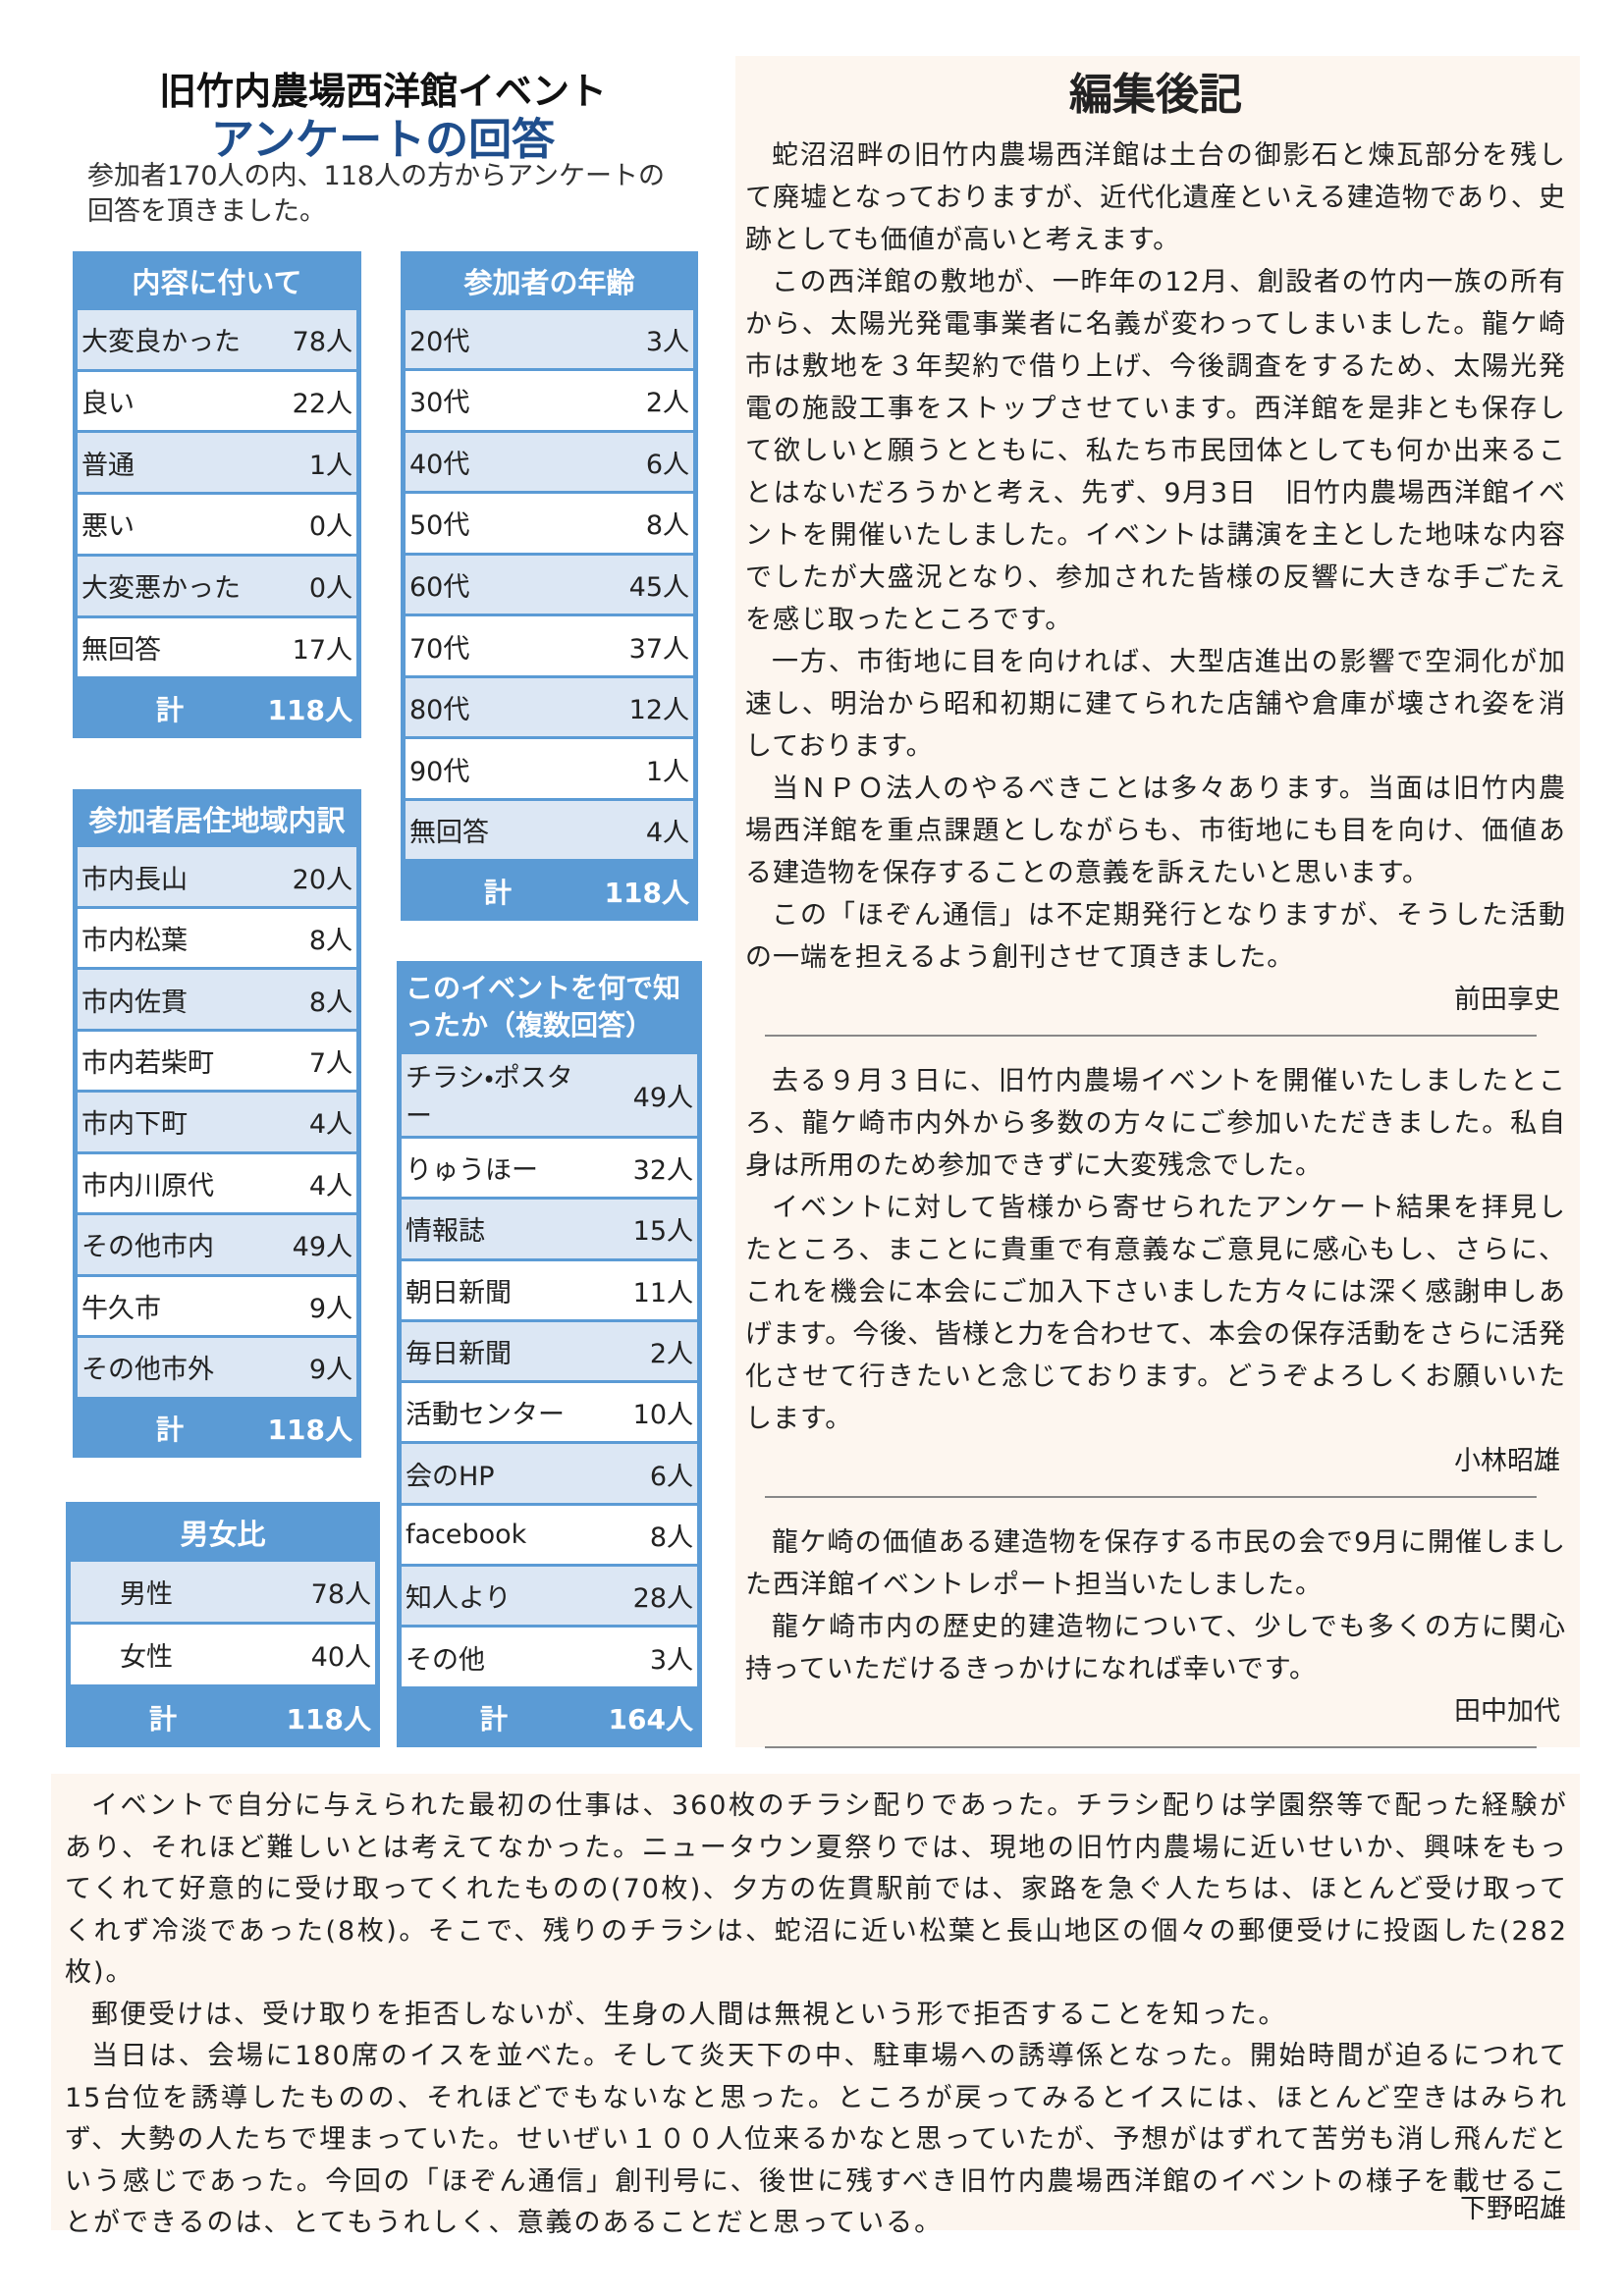 This screenshot has width=1624, height=2296. Describe the element at coordinates (1155, 95) in the screenshot. I see `editorial-title: 編集後記` at that location.